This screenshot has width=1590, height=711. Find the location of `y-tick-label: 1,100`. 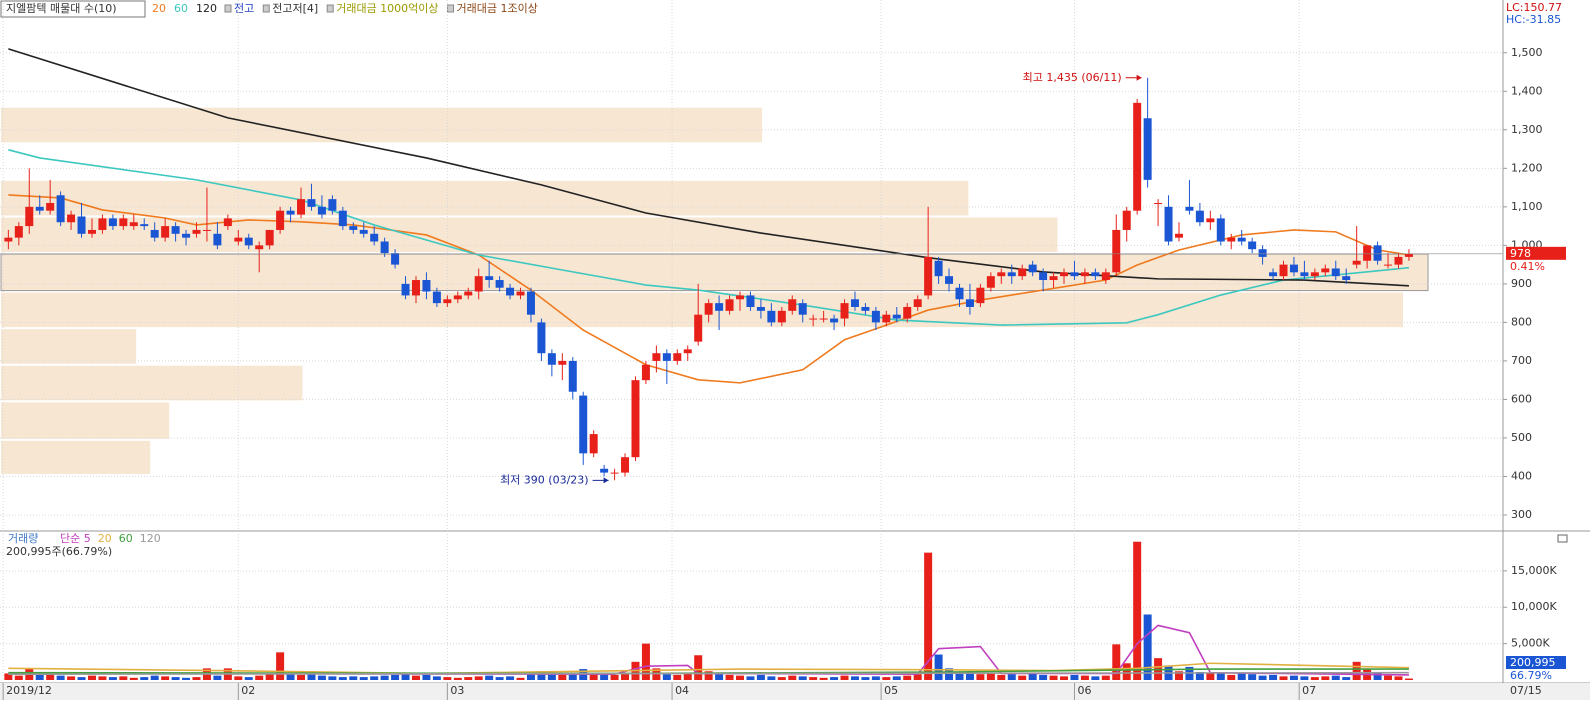

y-tick-label: 1,100 is located at coordinates (1527, 206).